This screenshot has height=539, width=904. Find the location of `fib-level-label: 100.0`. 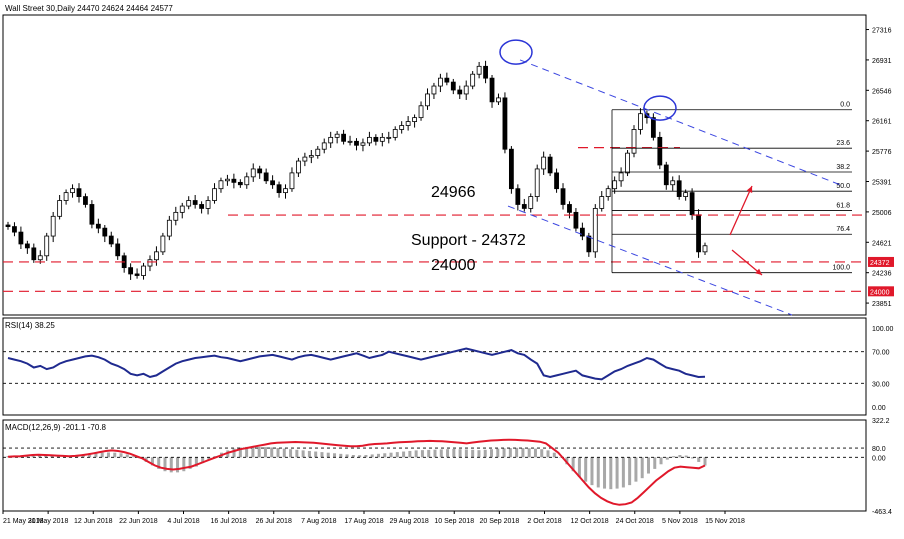

fib-level-label: 100.0 is located at coordinates (841, 268).